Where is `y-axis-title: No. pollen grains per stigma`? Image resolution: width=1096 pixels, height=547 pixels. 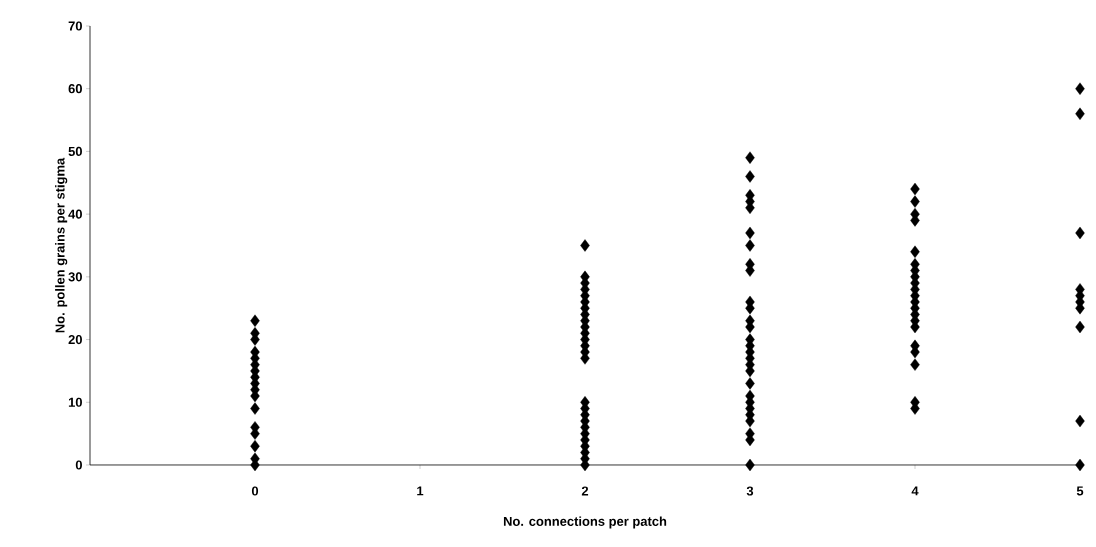
y-axis-title: No. pollen grains per stigma is located at coordinates (61, 245).